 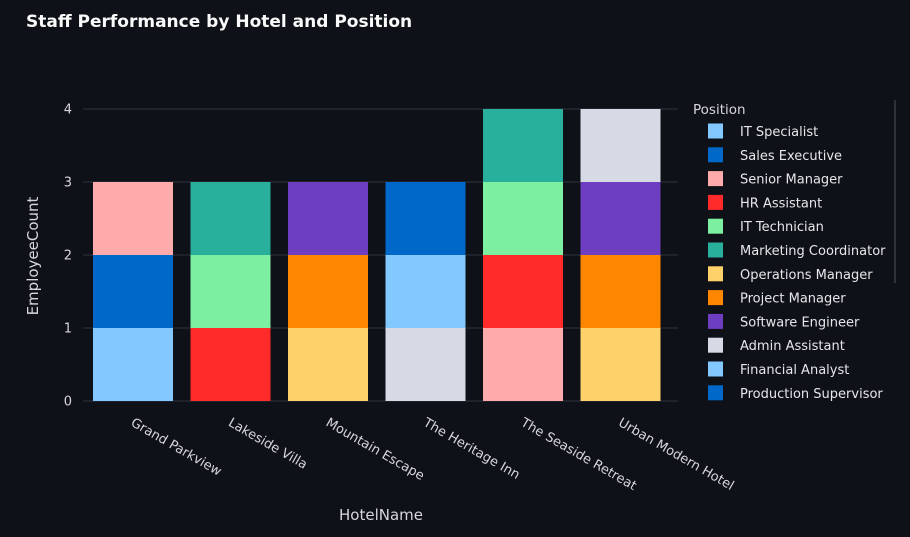 I want to click on y-axis-title: EmployeeCount, so click(x=33, y=255).